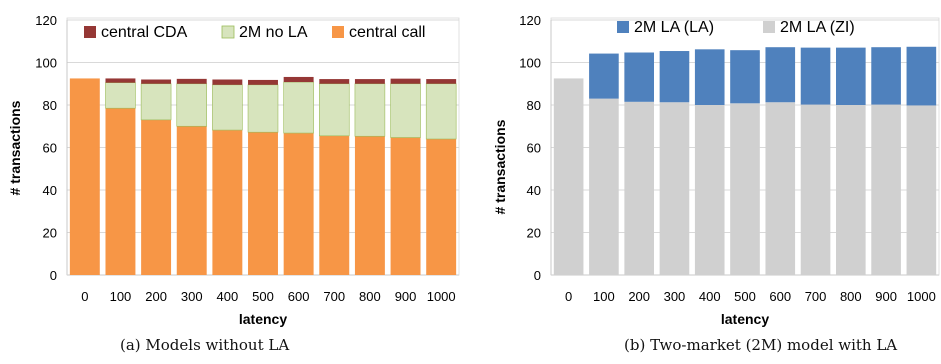  I want to click on legend-label: 2M no LA, so click(273, 32).